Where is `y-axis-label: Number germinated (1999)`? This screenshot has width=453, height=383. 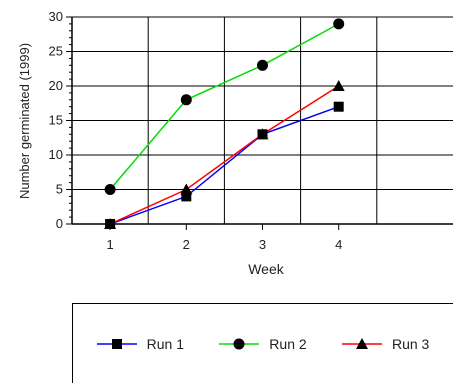
y-axis-label: Number germinated (1999) is located at coordinates (24, 121).